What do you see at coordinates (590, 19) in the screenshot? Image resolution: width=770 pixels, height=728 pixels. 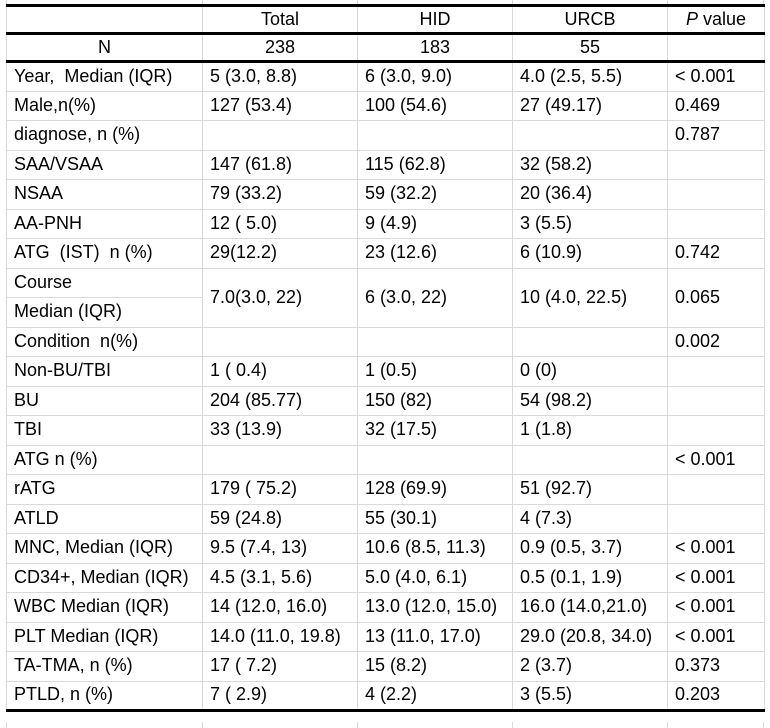 I see `header-cell-urcb: URCB` at bounding box center [590, 19].